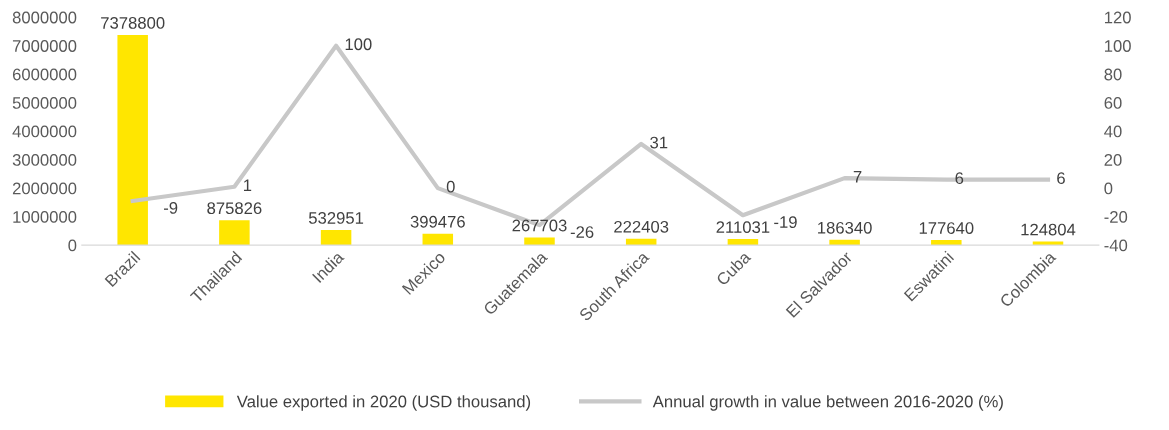 This screenshot has height=430, width=1169. I want to click on data-label: 211031, so click(743, 227).